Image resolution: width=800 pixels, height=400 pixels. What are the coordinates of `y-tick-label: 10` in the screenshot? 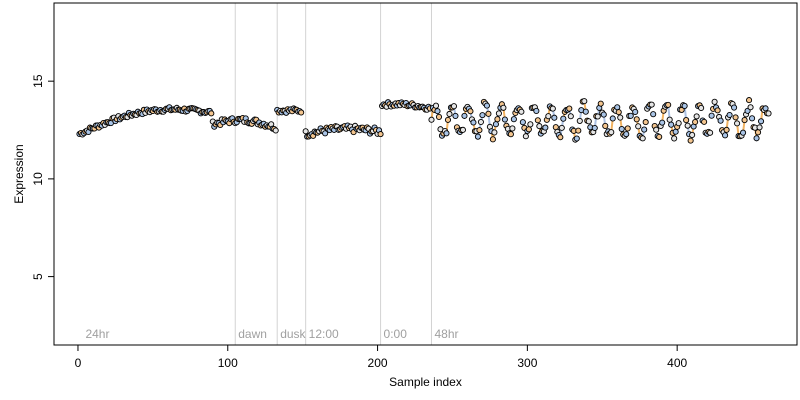 It's located at (38, 179).